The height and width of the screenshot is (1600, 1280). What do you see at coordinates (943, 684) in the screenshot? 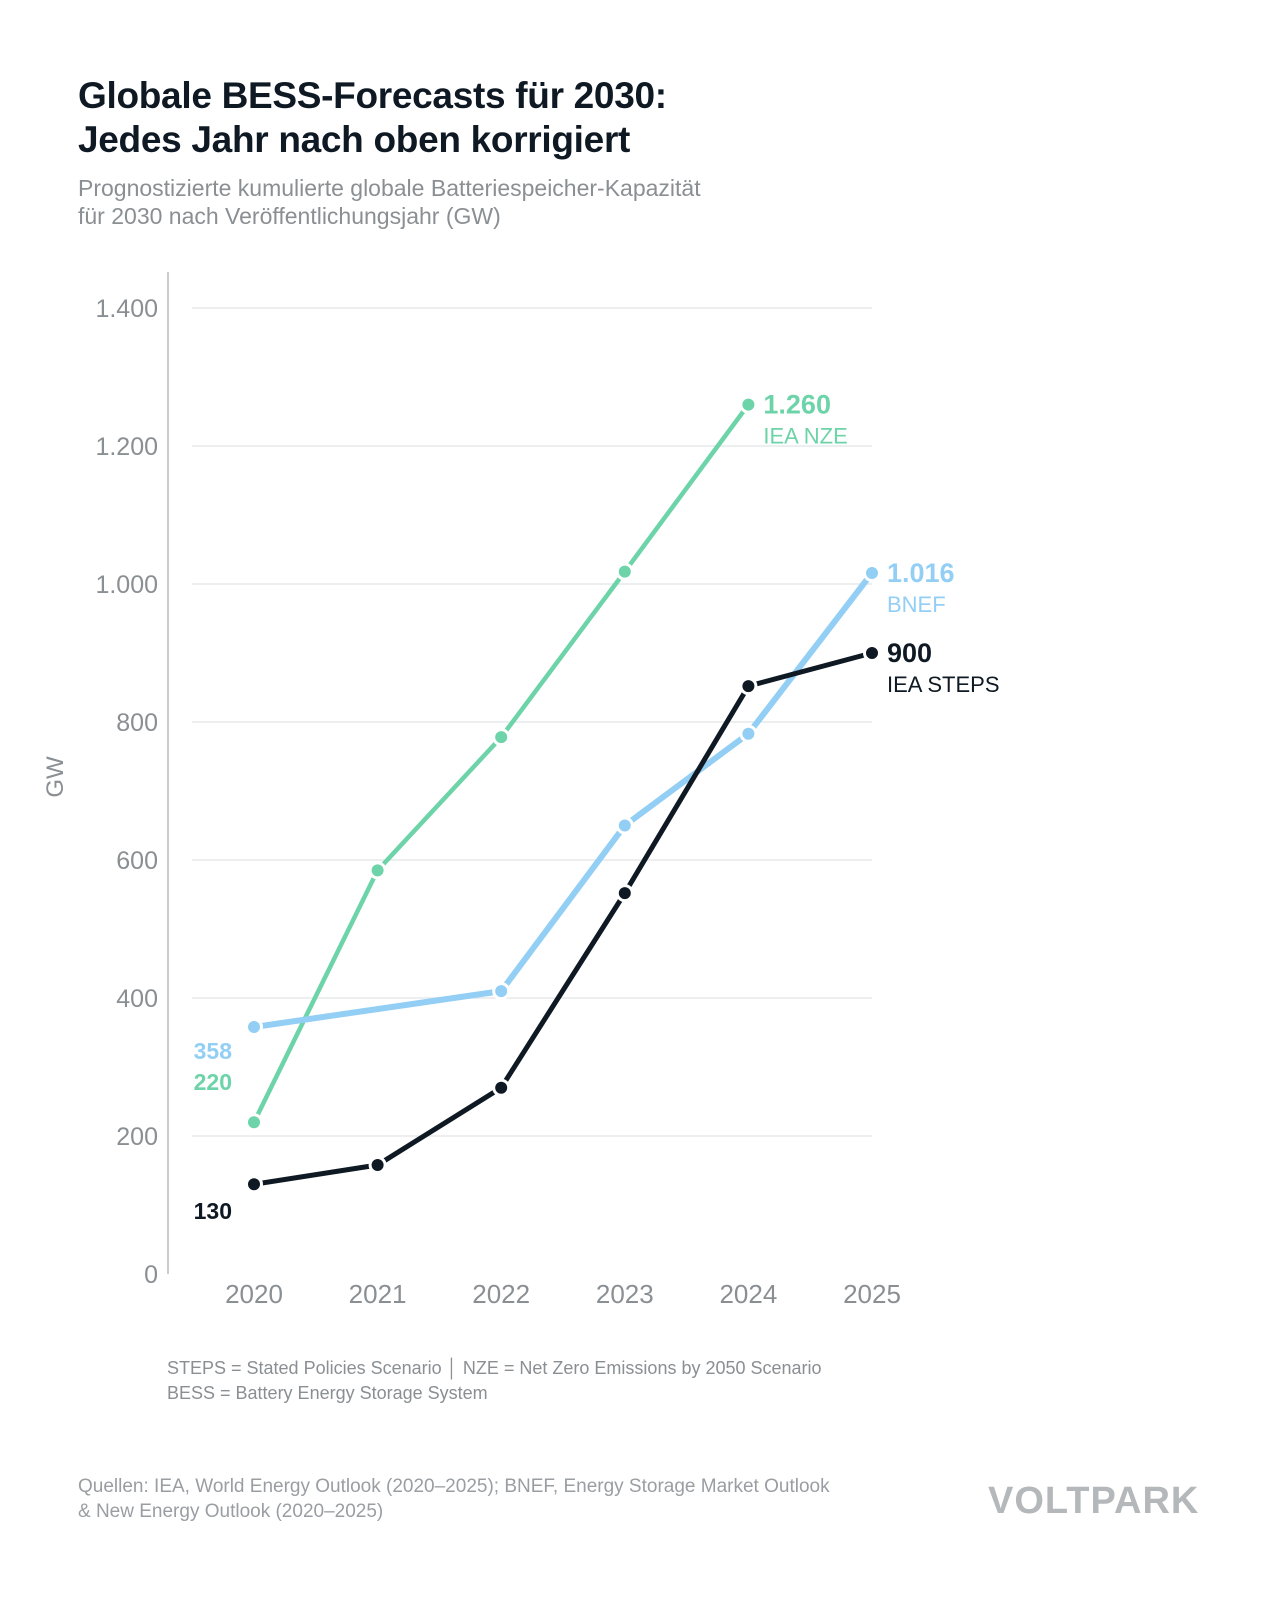
I see `series-name-label: IEA STEPS` at bounding box center [943, 684].